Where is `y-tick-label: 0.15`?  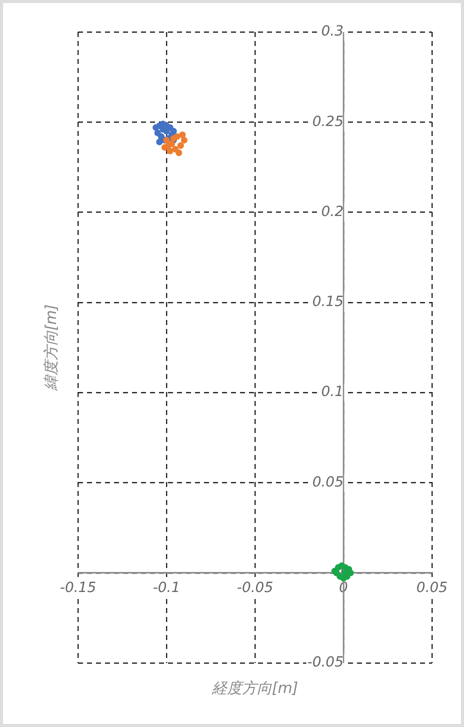
y-tick-label: 0.15 is located at coordinates (328, 302).